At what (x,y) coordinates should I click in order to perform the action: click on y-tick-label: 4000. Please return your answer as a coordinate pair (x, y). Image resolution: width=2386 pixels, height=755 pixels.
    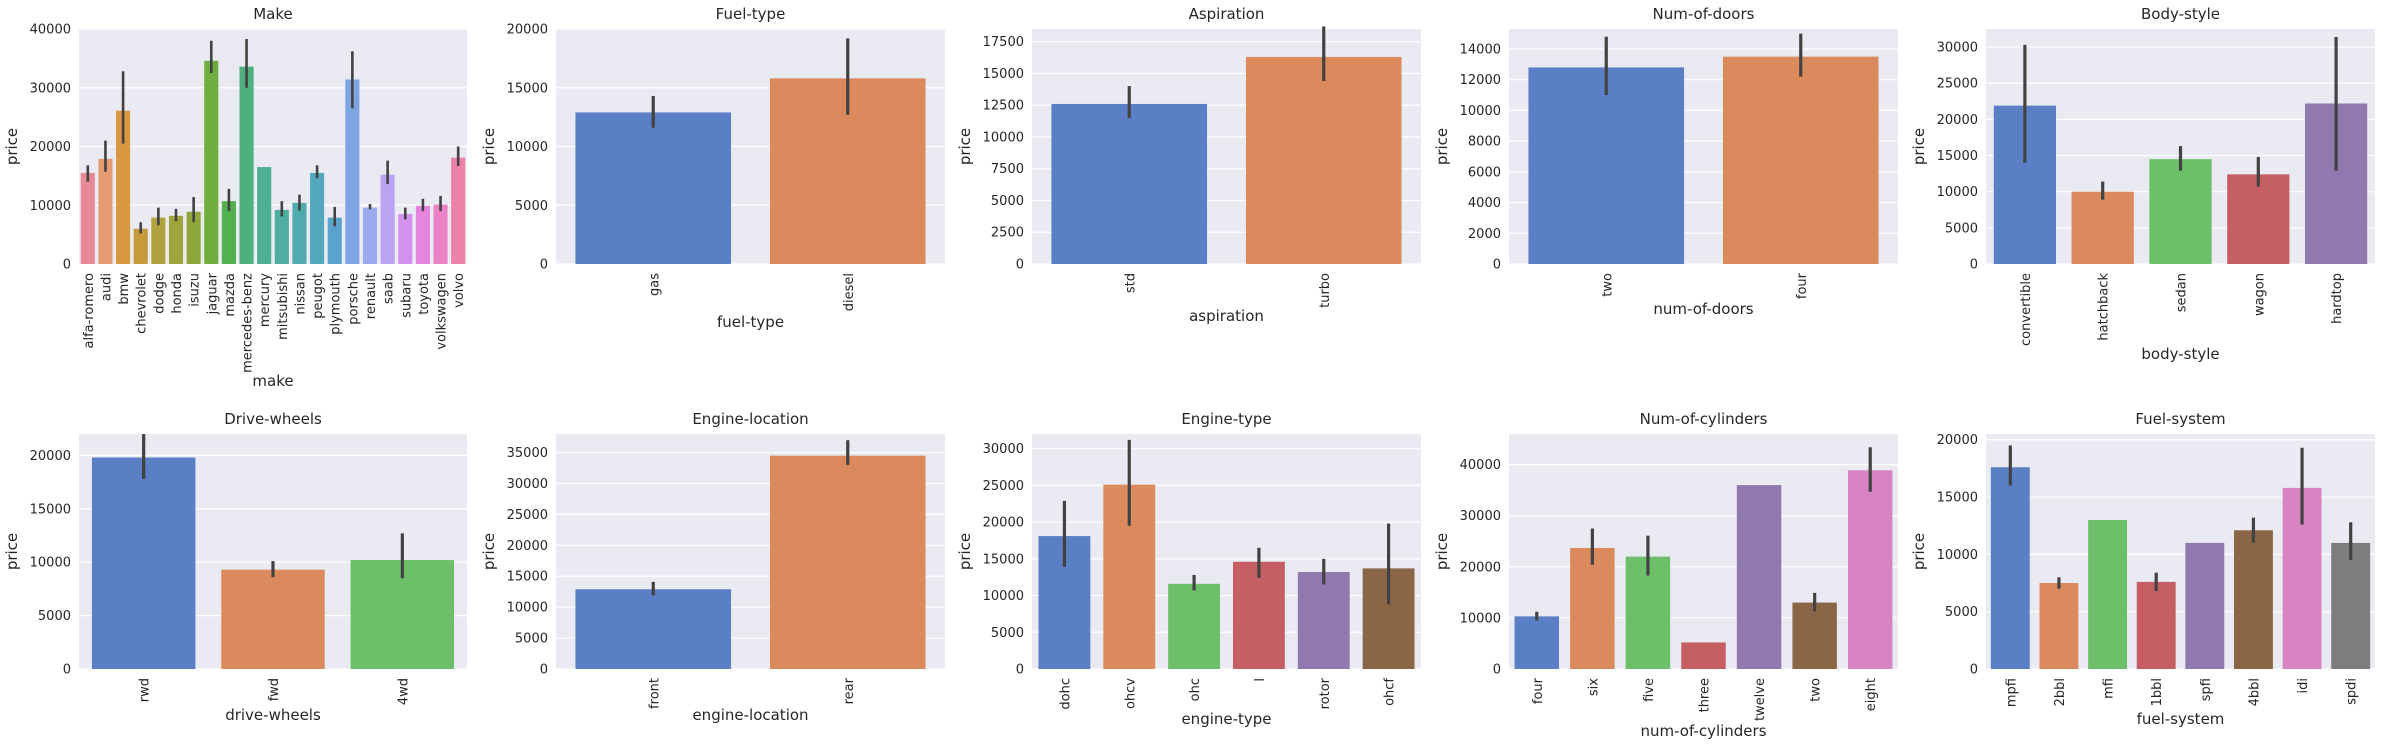
    Looking at the image, I should click on (1484, 203).